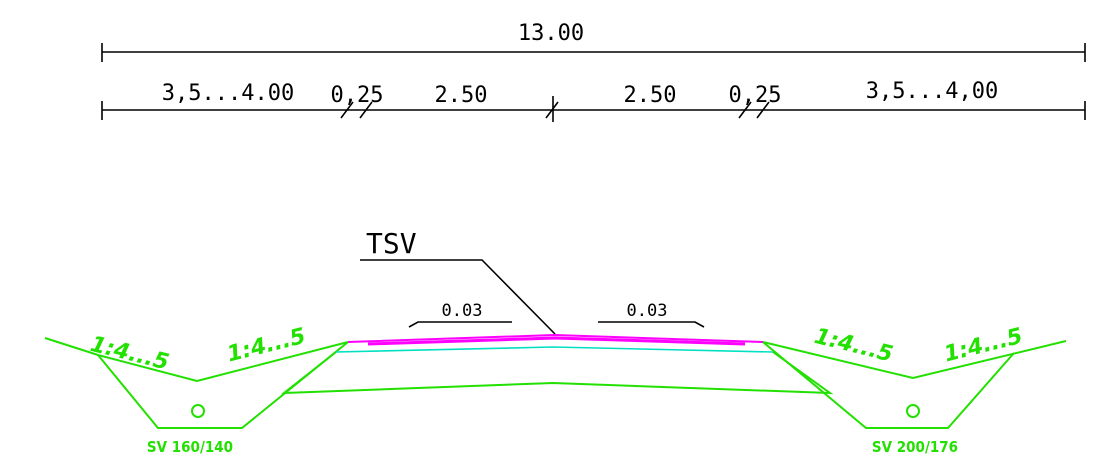 This screenshot has width=1094, height=474. What do you see at coordinates (461, 95) in the screenshot?
I see `left-lane-width: 2.50` at bounding box center [461, 95].